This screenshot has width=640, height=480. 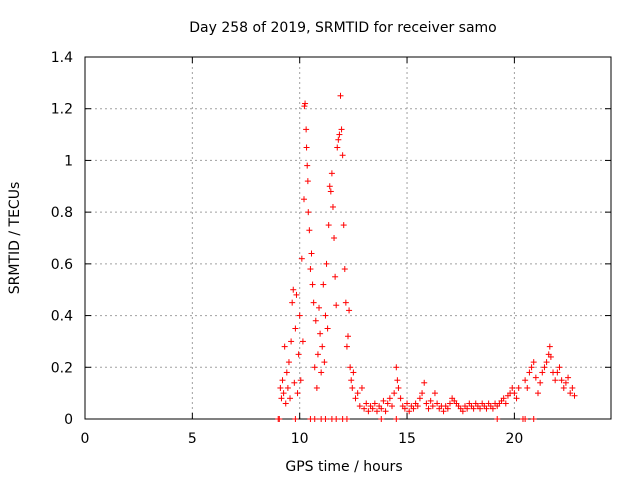 What do you see at coordinates (68, 420) in the screenshot?
I see `y-tick-label: 0` at bounding box center [68, 420].